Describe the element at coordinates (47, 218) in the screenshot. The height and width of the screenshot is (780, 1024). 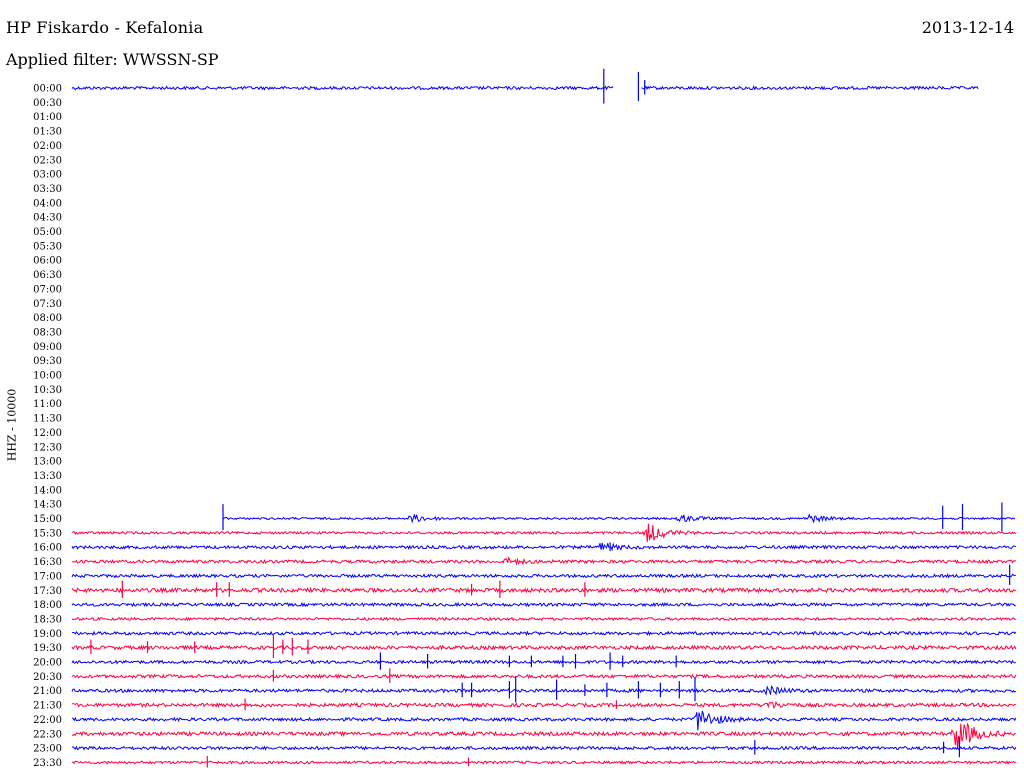
I see `row-time-label: 04:30` at that location.